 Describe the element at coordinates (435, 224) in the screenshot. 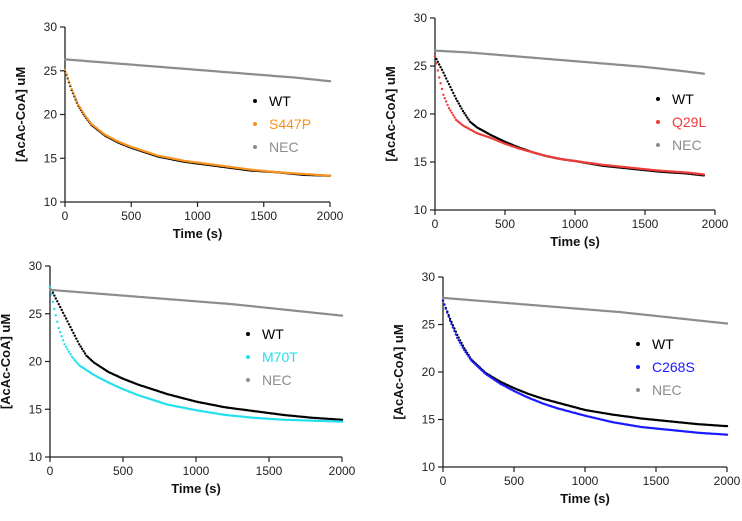

I see `x-tick-label: 0` at that location.